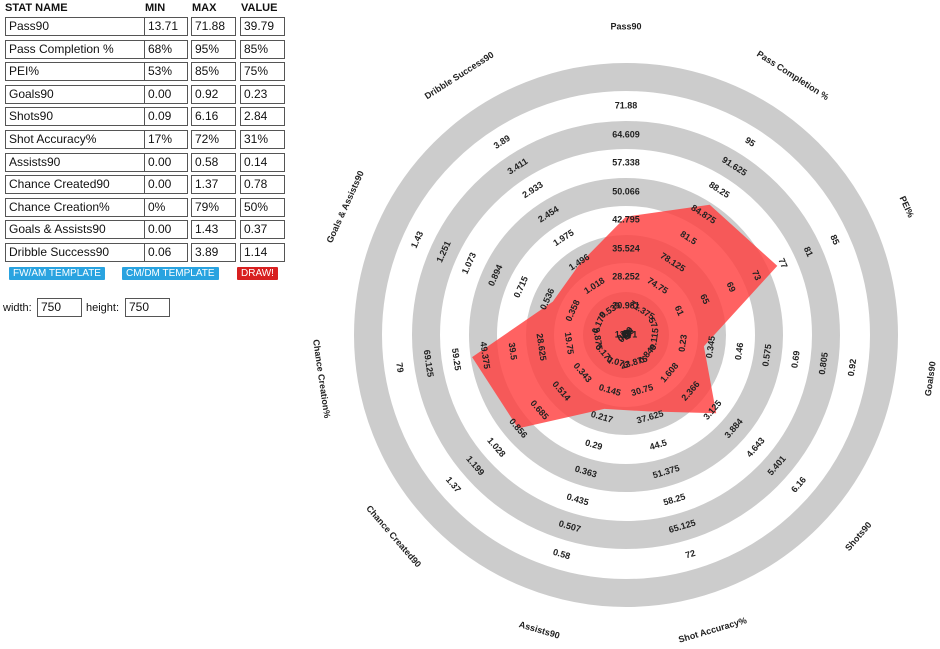 This screenshot has height=649, width=940. I want to click on stat-value-field: 31%, so click(262, 139).